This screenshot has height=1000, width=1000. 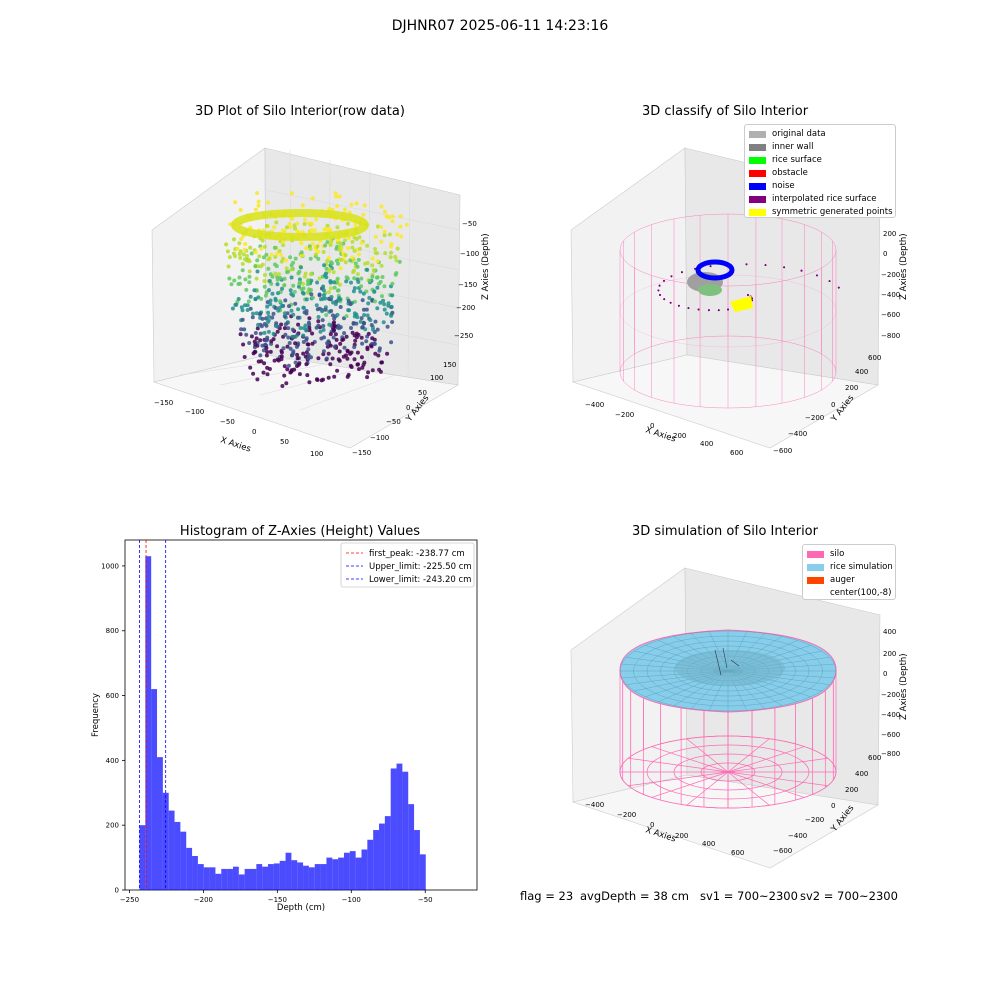 What do you see at coordinates (725, 298) in the screenshot?
I see `classify-3d-axes-box` at bounding box center [725, 298].